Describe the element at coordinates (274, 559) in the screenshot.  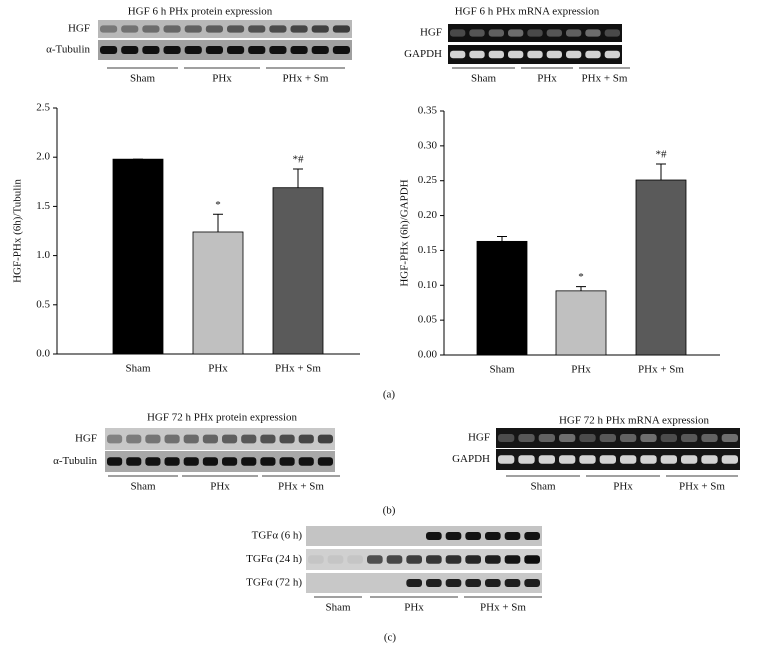
I see `blot-row-label: TGFα (24 h)` at that location.